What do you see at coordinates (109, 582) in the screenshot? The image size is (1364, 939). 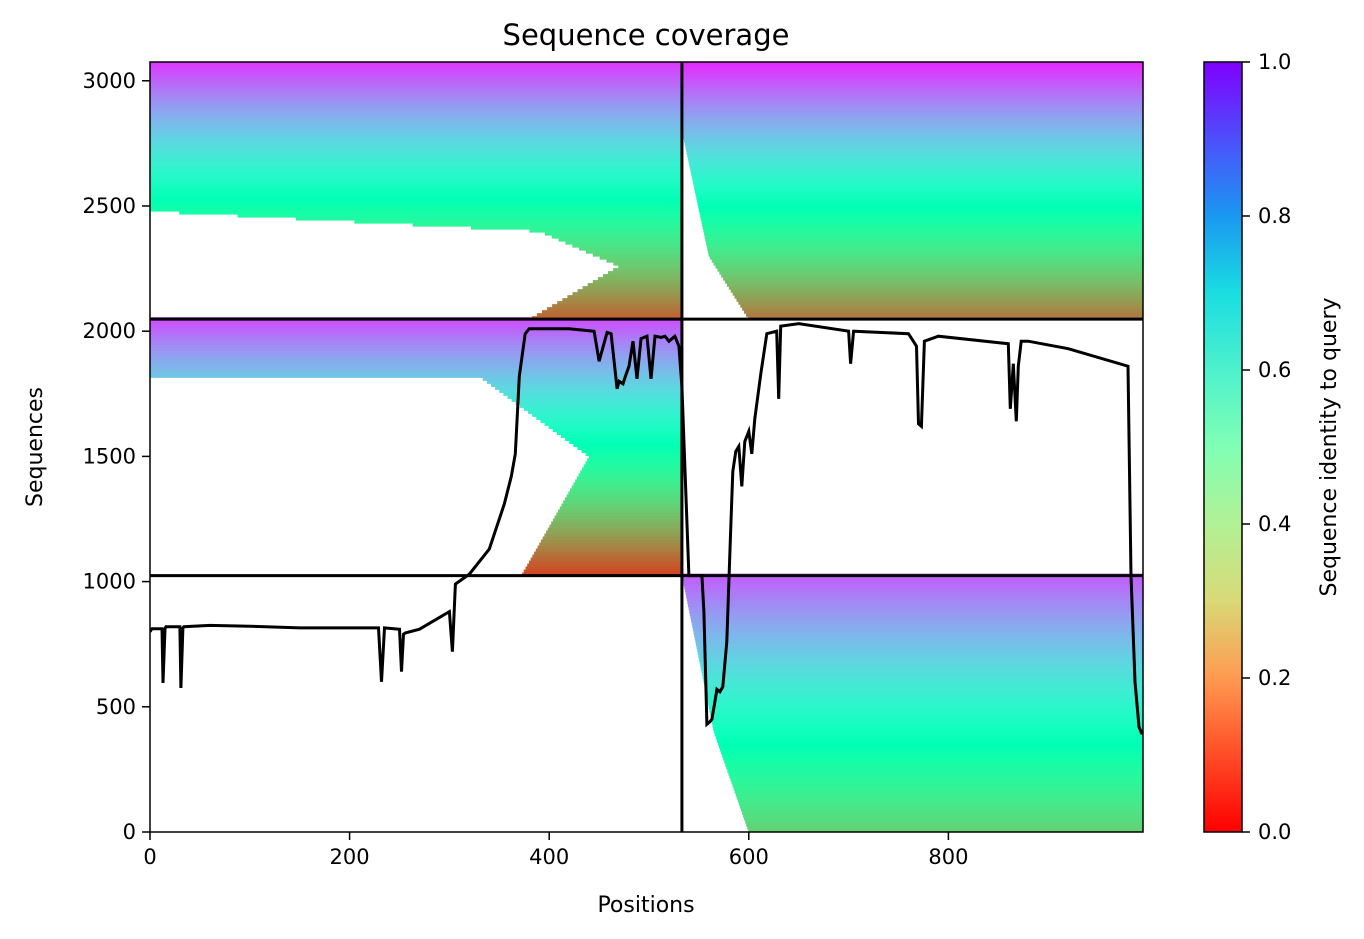 I see `y-tick-label: 1000` at bounding box center [109, 582].